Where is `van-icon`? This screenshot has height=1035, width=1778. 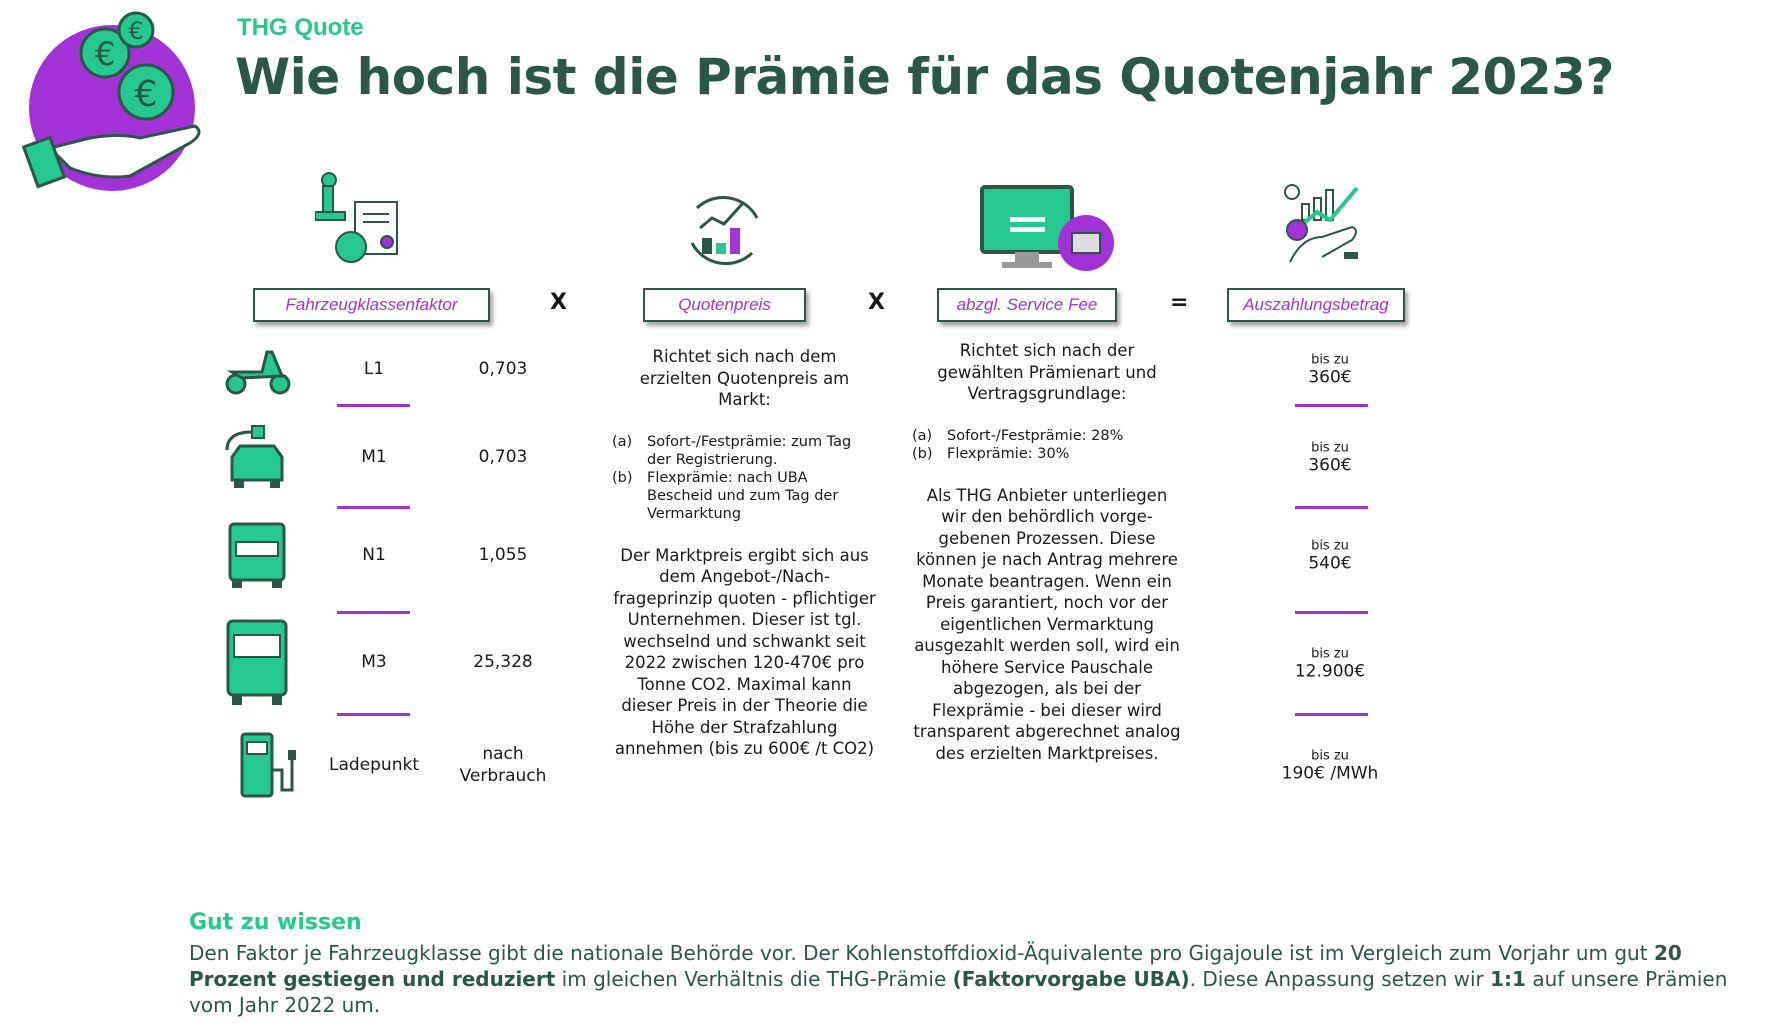
van-icon is located at coordinates (257, 555).